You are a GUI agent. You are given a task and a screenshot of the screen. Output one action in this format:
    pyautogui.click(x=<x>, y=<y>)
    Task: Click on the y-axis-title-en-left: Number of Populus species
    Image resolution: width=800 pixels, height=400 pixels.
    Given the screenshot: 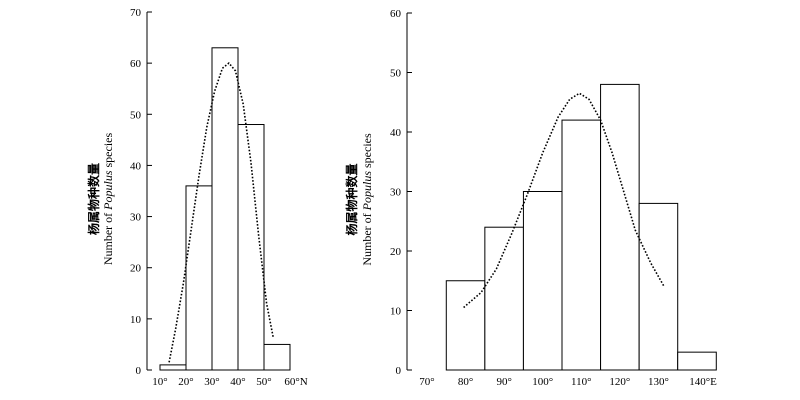 What is the action you would take?
    pyautogui.click(x=108, y=199)
    